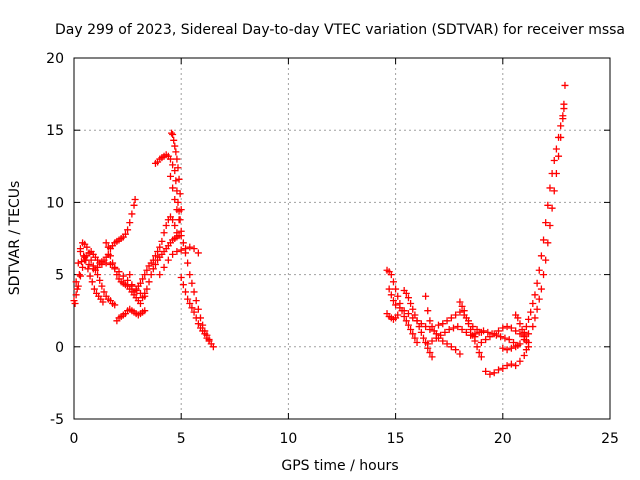 The image size is (640, 480). I want to click on y-axis-label: SDTVAR / TECUs, so click(15, 238).